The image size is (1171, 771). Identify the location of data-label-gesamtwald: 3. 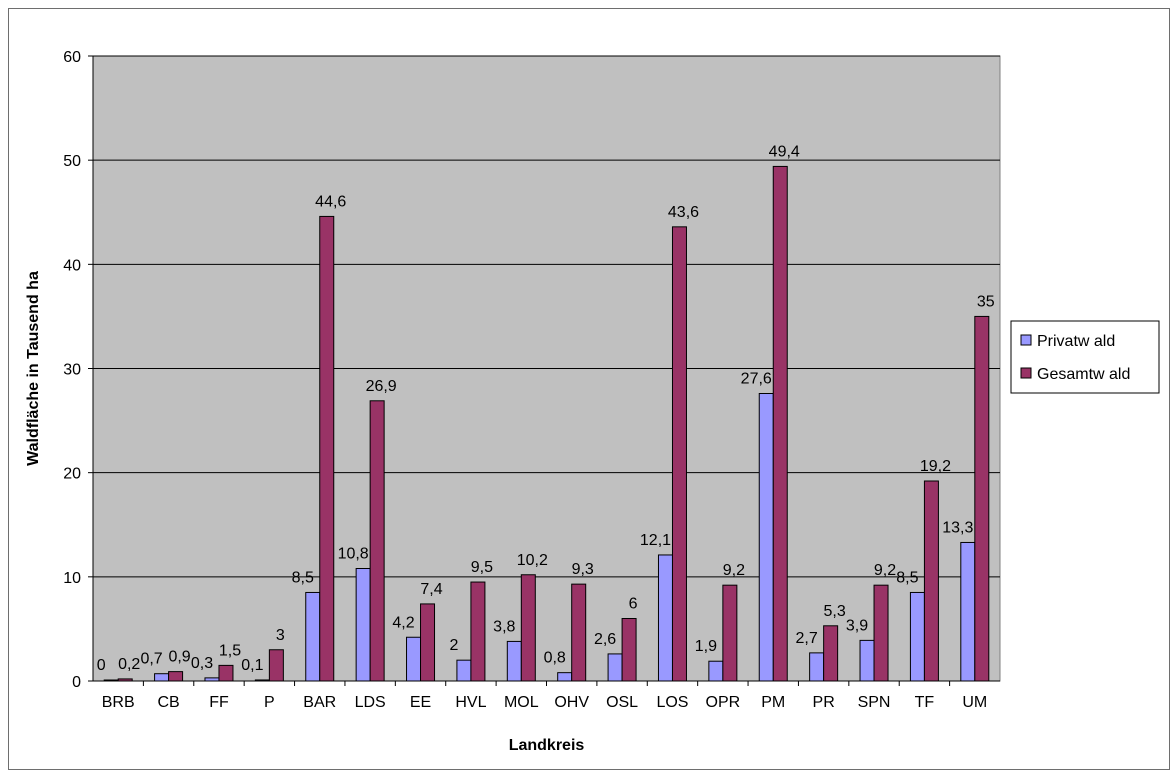
(280, 635).